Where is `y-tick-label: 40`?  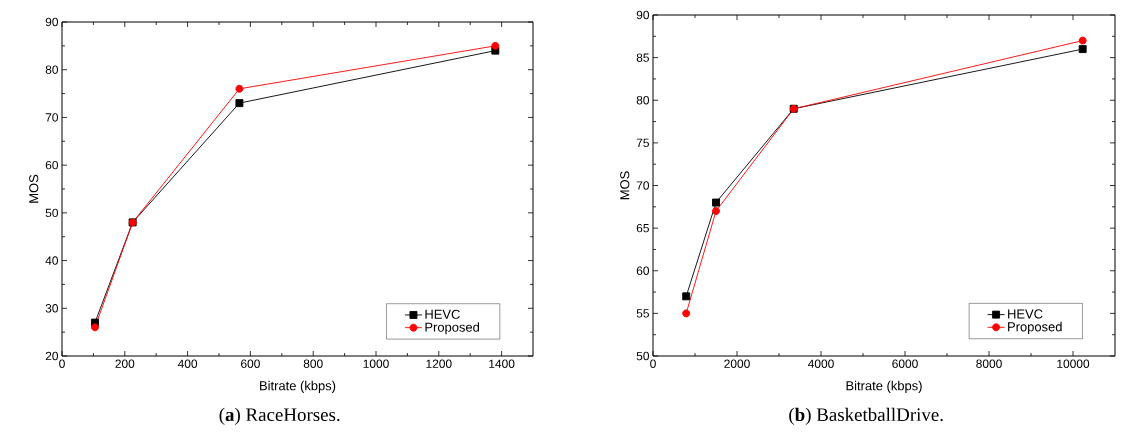
y-tick-label: 40 is located at coordinates (52, 260).